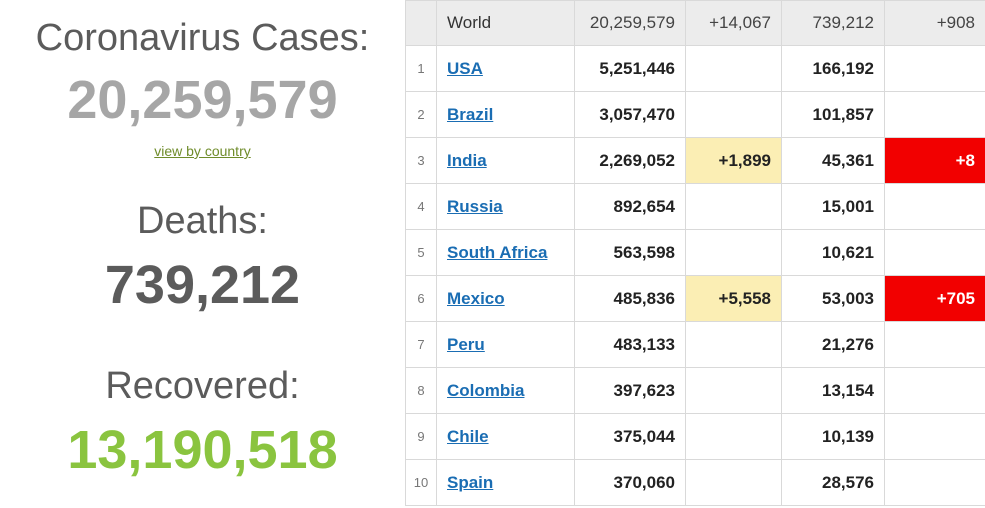 This screenshot has height=508, width=985. I want to click on total-cases-cell: 375,044, so click(630, 436).